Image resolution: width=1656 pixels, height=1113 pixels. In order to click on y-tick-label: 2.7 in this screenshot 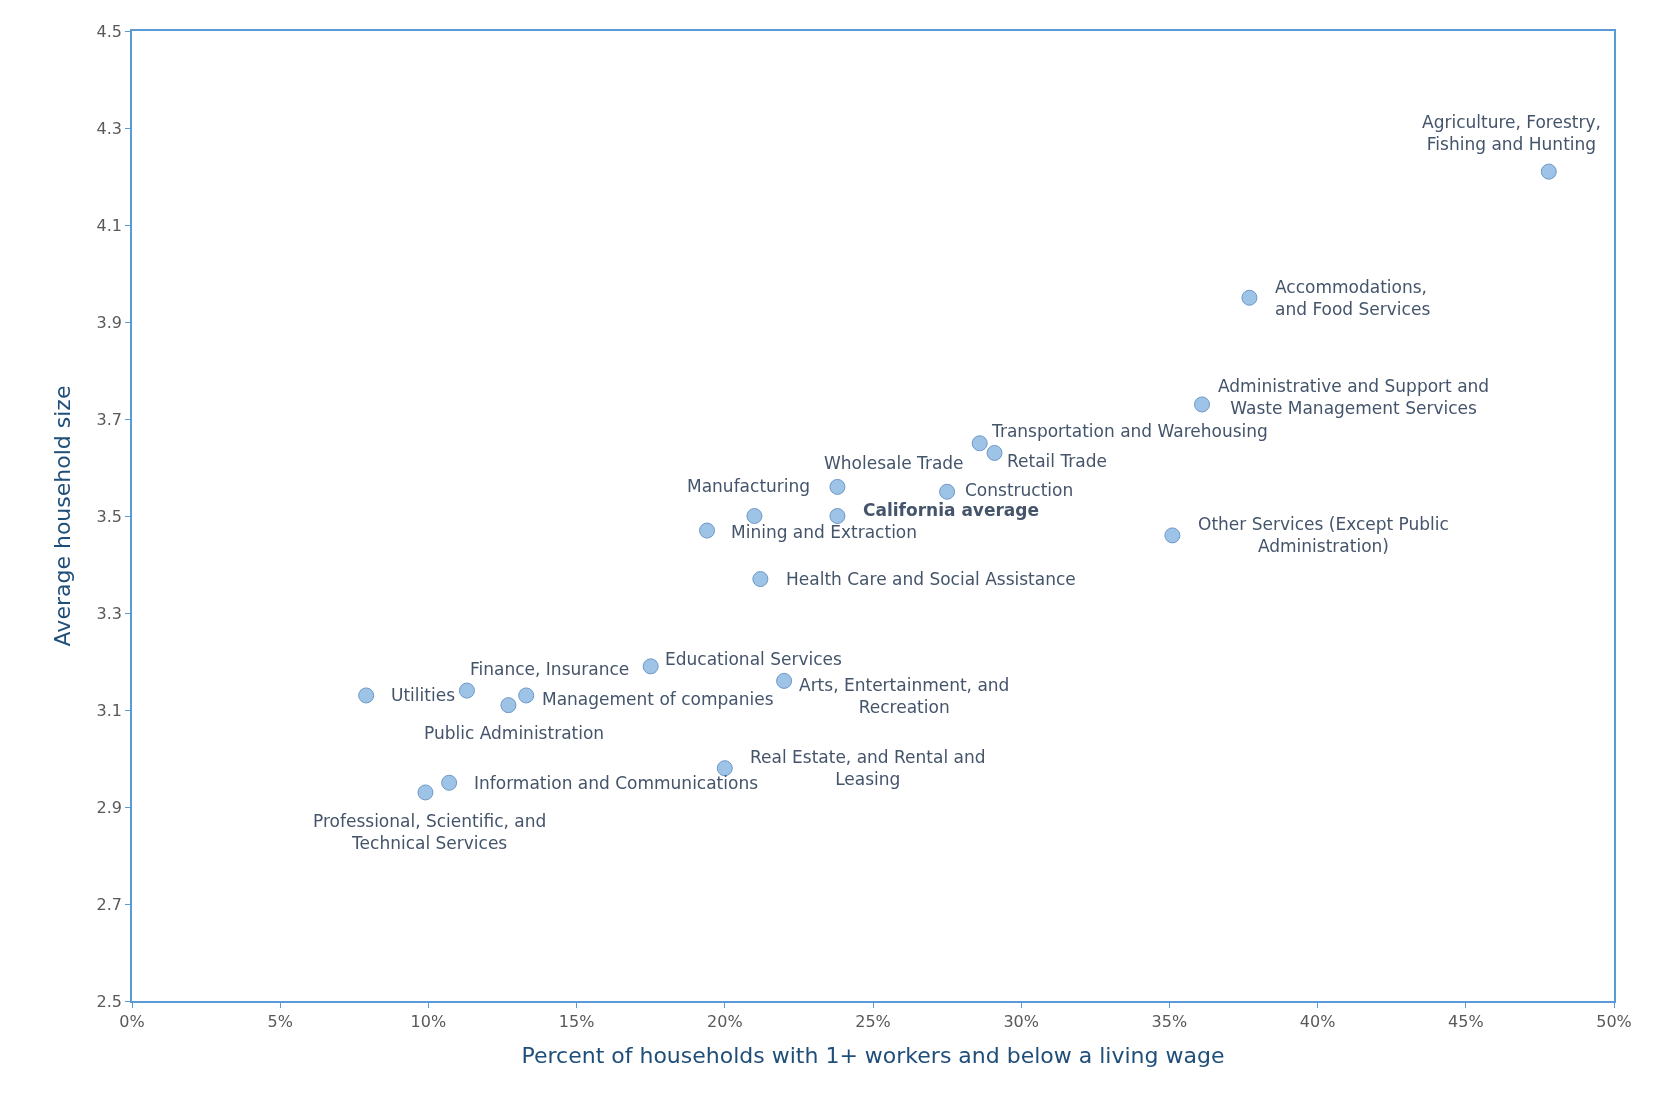, I will do `click(109, 904)`.